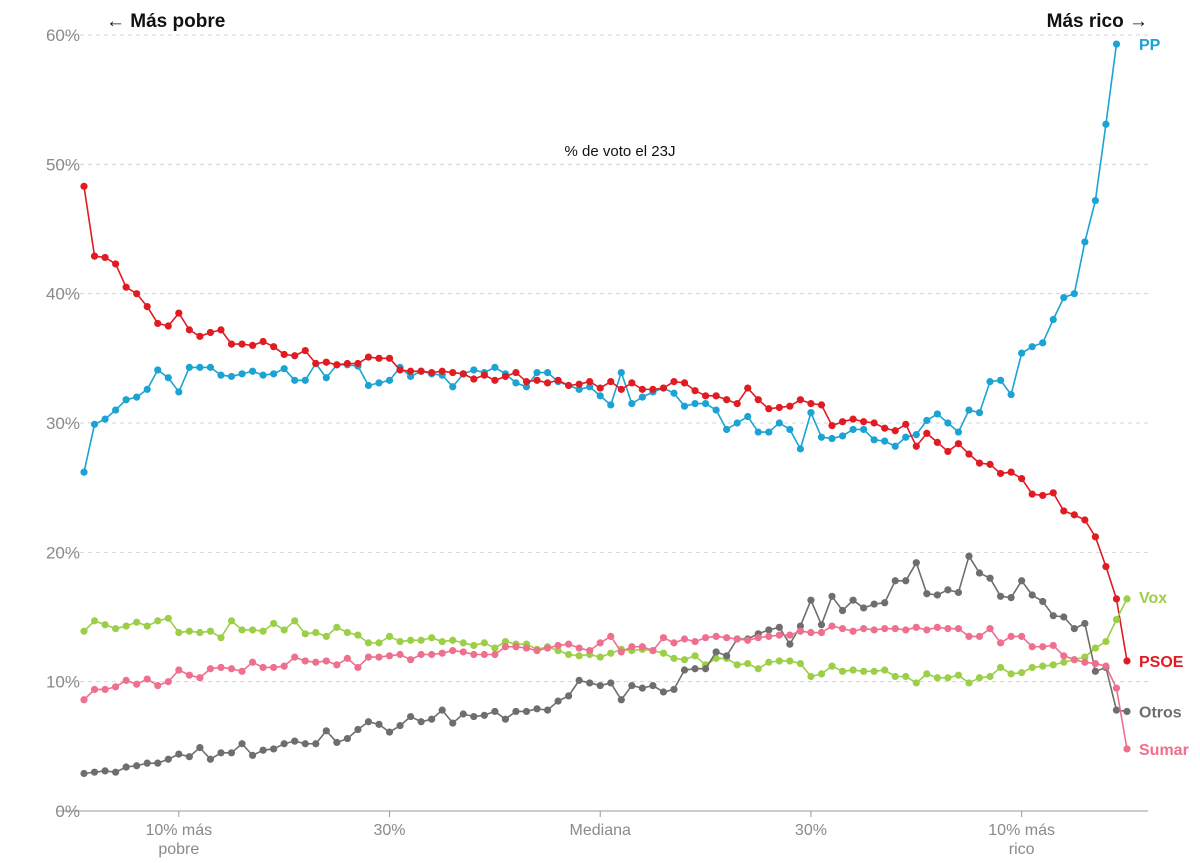  Describe the element at coordinates (1164, 750) in the screenshot. I see `series-label-sumar: Sumar` at that location.